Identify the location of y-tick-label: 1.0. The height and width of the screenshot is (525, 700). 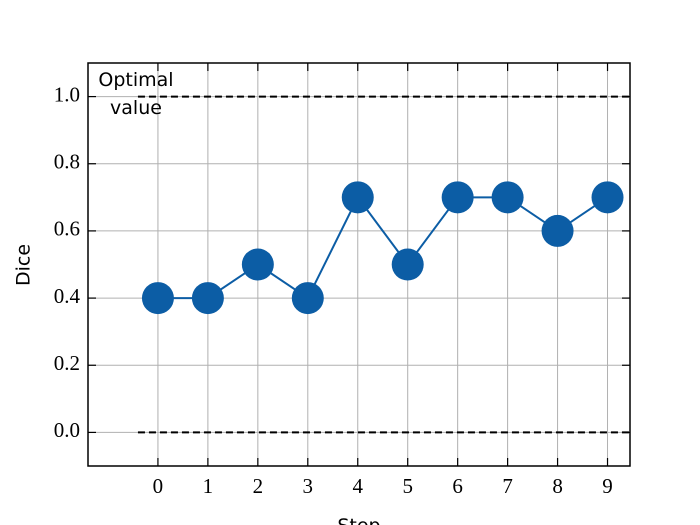
(67, 94).